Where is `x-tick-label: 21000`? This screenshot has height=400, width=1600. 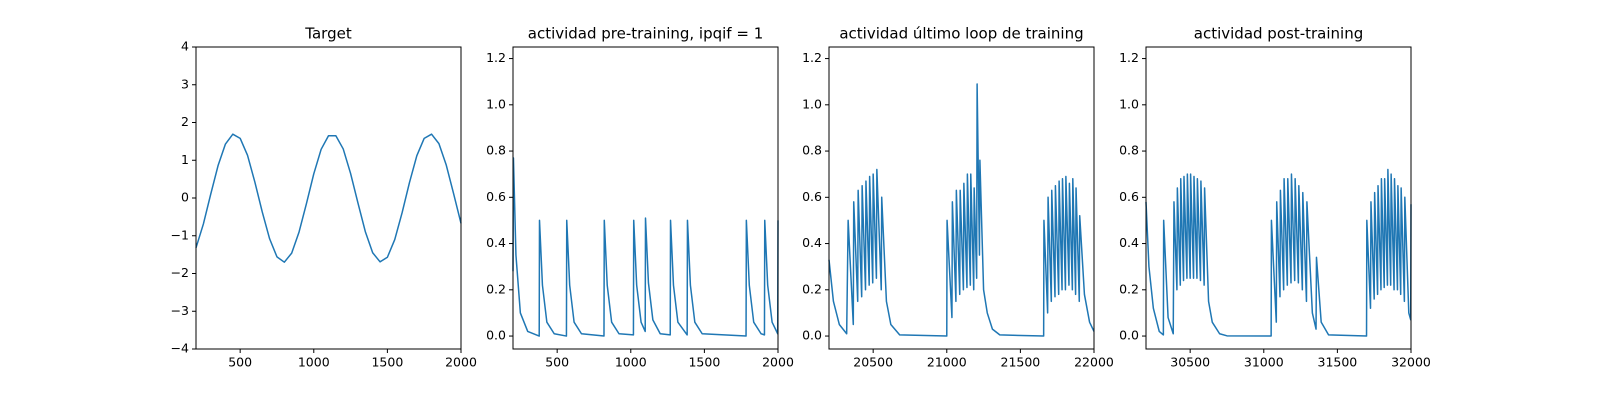
x-tick-label: 21000 is located at coordinates (947, 362).